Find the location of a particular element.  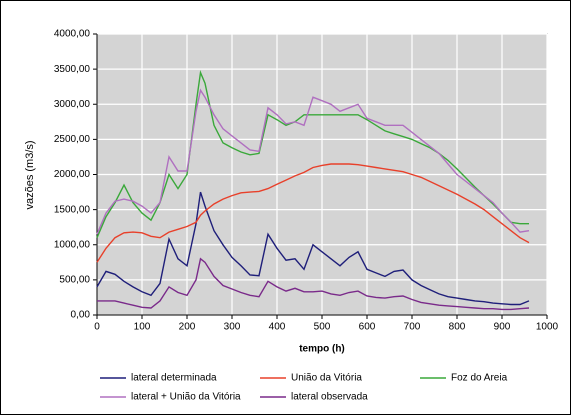

y-tick-label: 1500,00 is located at coordinates (72, 209).